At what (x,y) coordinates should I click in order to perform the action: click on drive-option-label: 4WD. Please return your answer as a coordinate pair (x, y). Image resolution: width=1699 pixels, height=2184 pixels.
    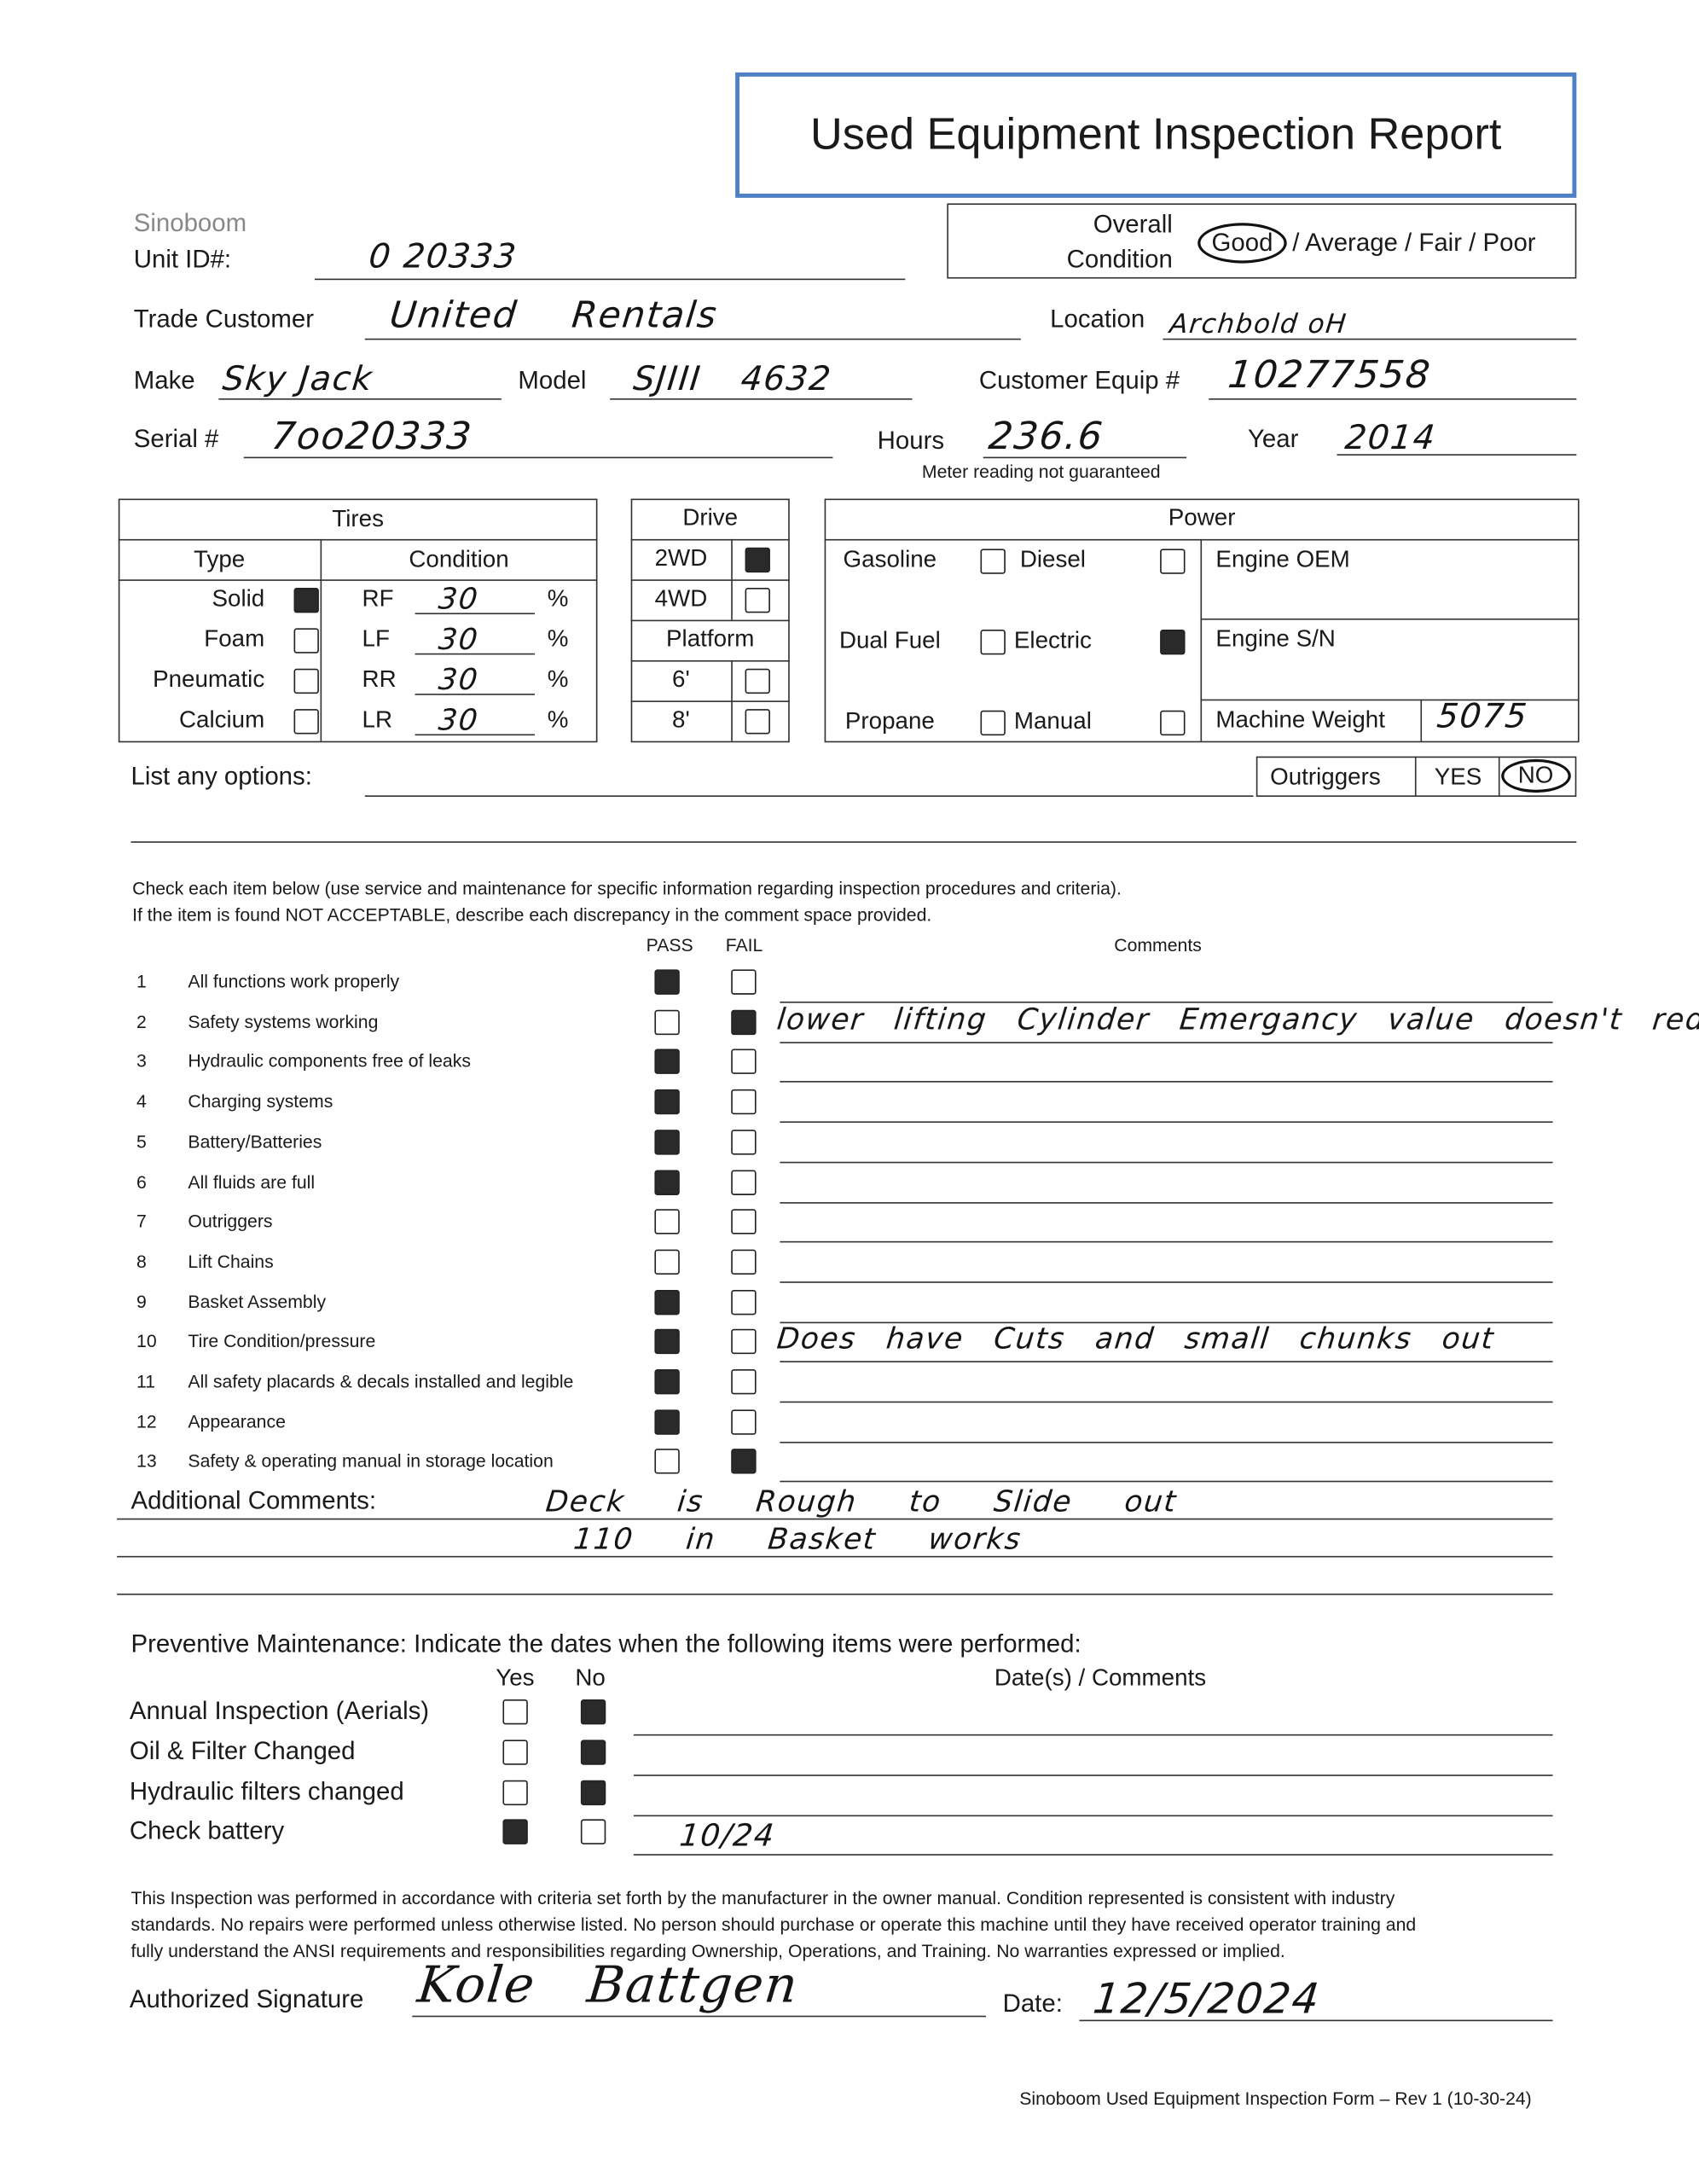
    Looking at the image, I should click on (681, 598).